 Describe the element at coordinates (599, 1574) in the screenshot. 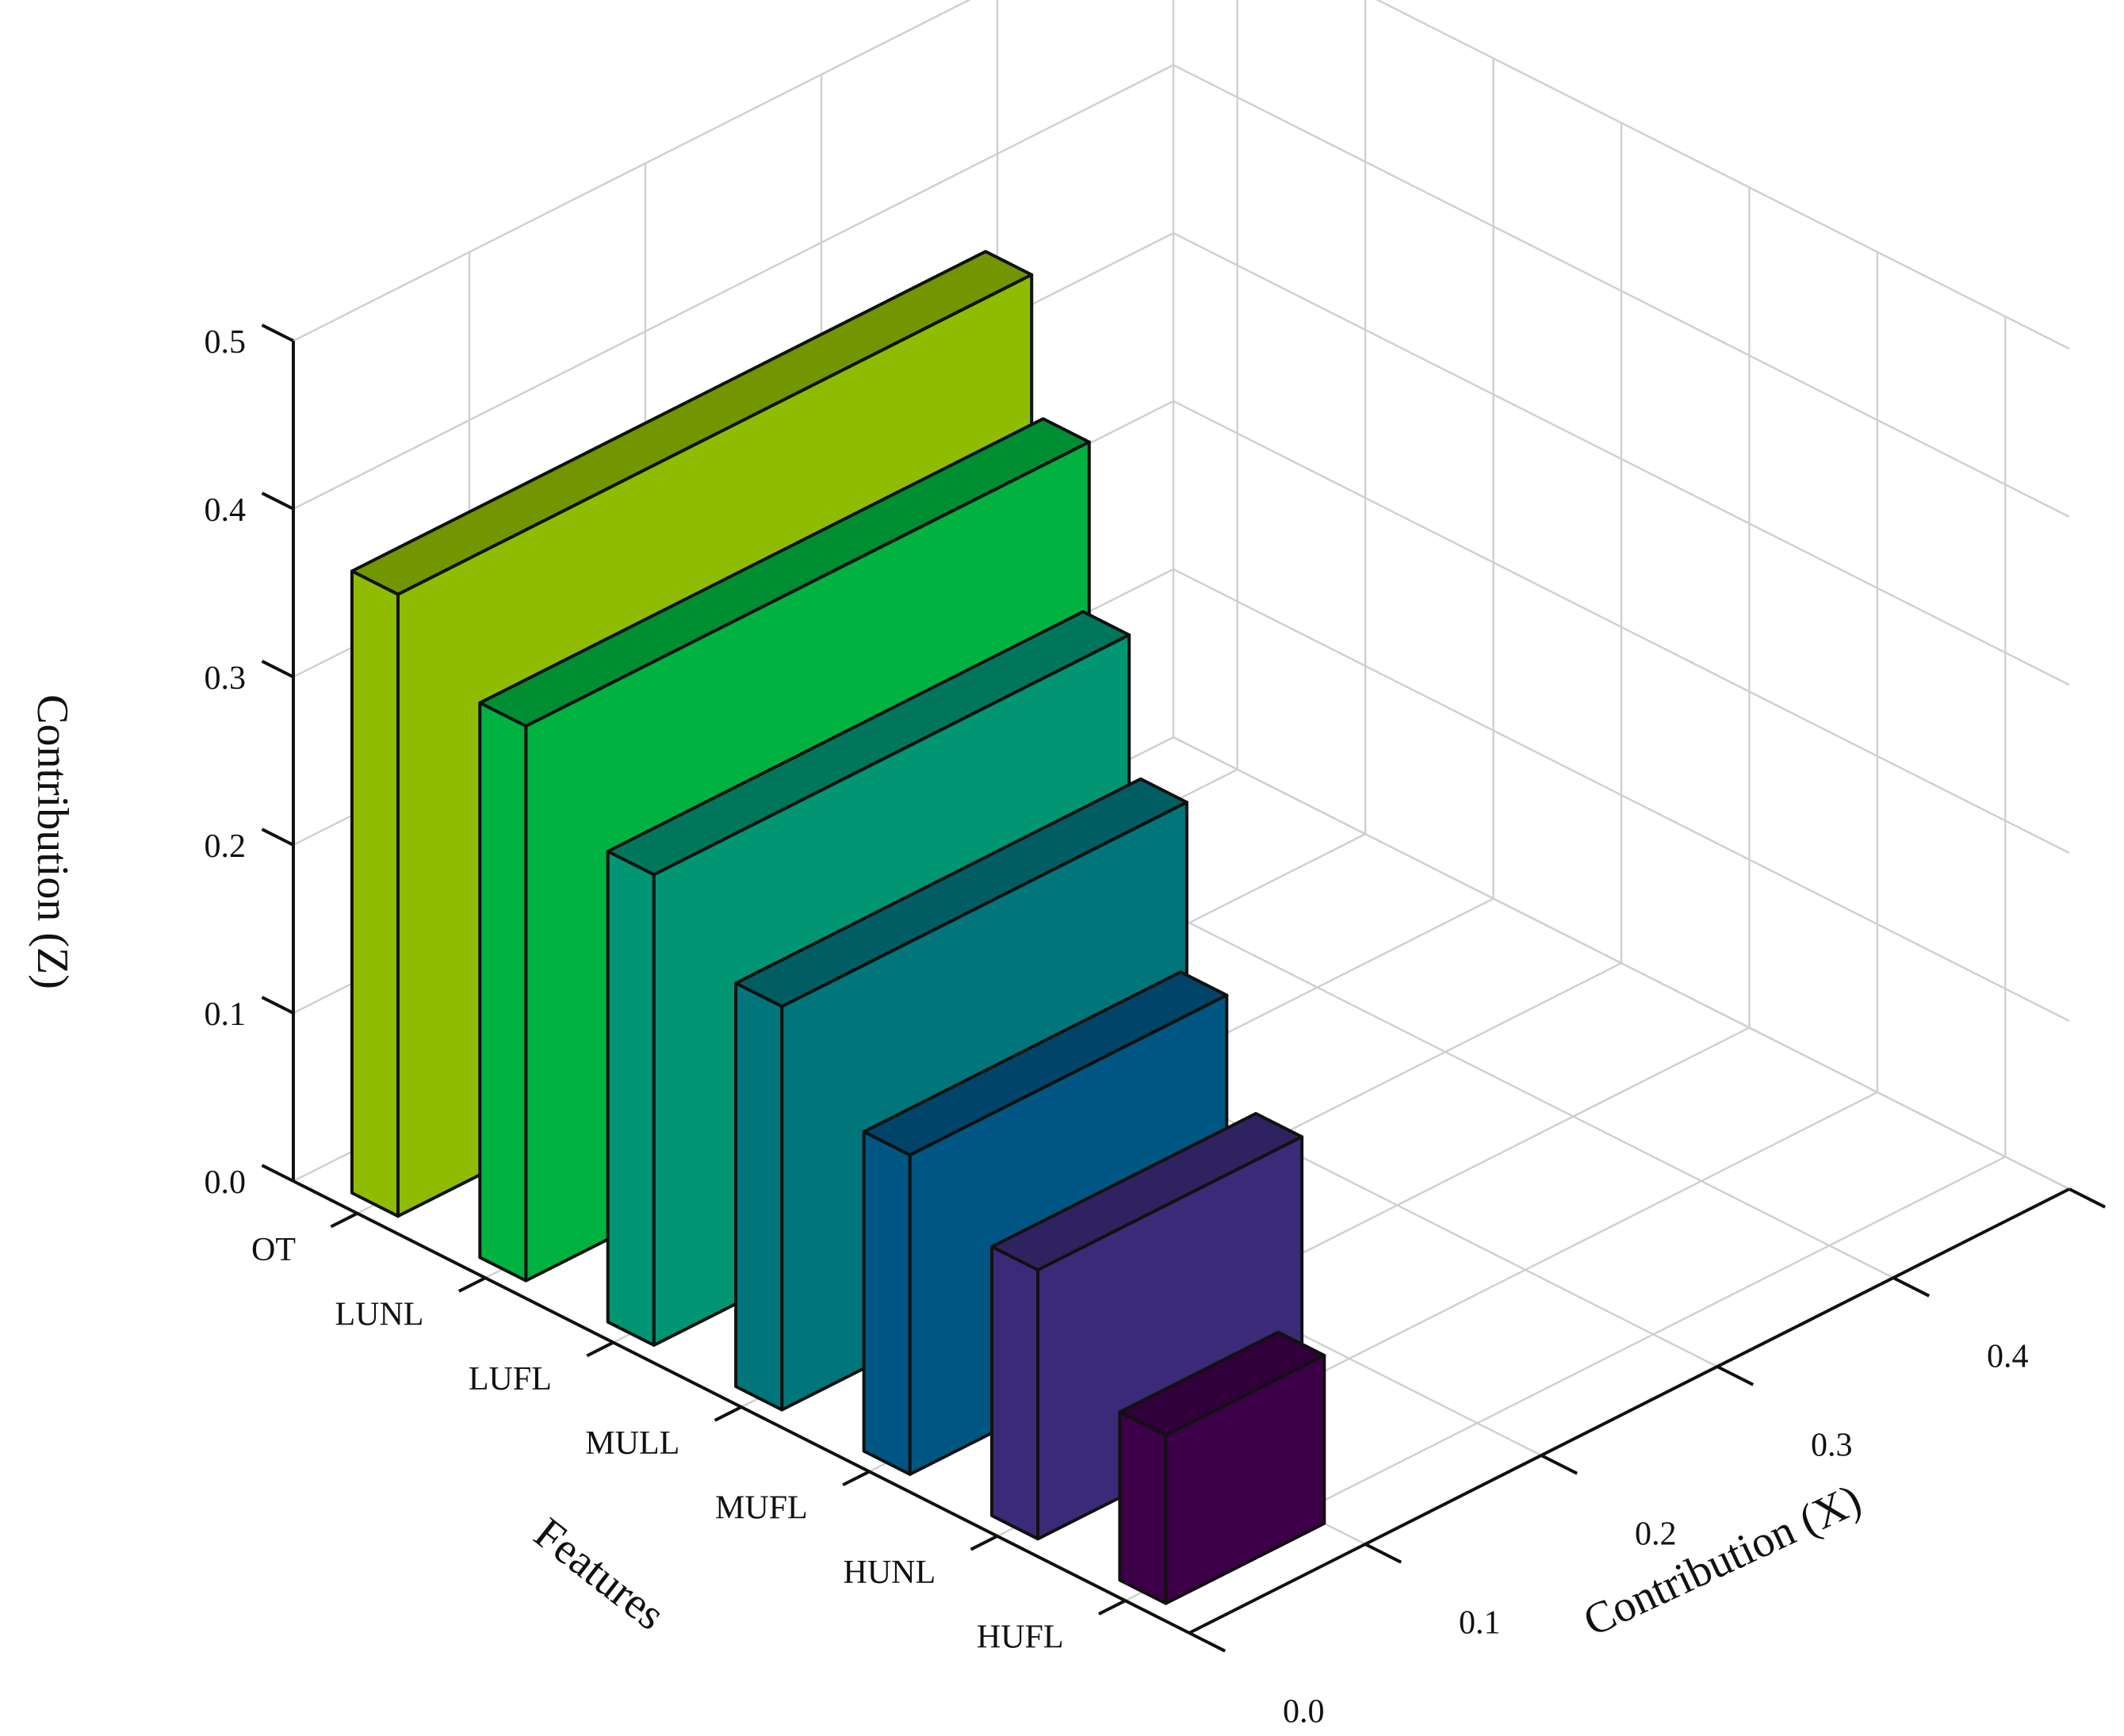

I see `y-axis-title: Features` at that location.